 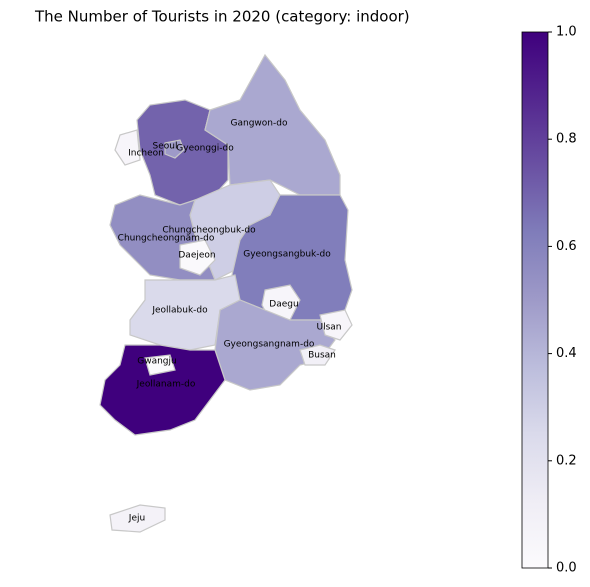 I want to click on region-label: Jeollabuk-do, so click(x=179, y=311).